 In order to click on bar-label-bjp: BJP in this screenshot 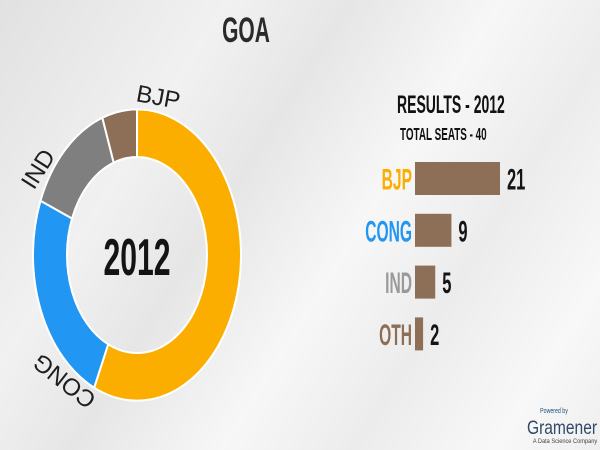, I will do `click(397, 180)`.